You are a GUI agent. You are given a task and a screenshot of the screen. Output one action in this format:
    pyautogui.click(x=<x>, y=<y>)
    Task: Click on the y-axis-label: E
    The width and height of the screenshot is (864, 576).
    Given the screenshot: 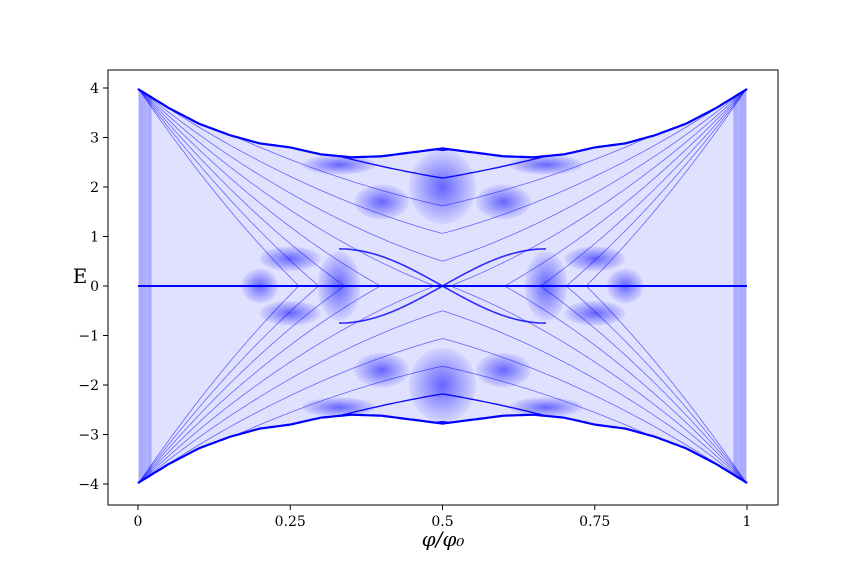 What is the action you would take?
    pyautogui.click(x=80, y=276)
    